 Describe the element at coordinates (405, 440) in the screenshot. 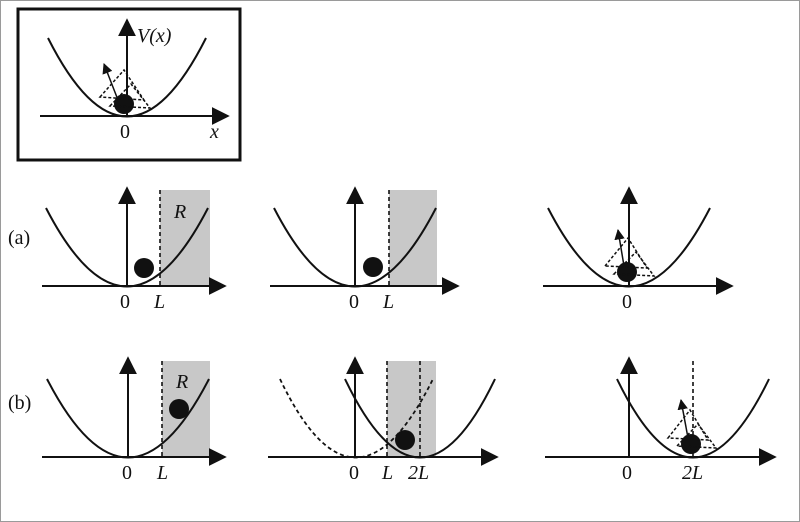

I see `b2-ball` at that location.